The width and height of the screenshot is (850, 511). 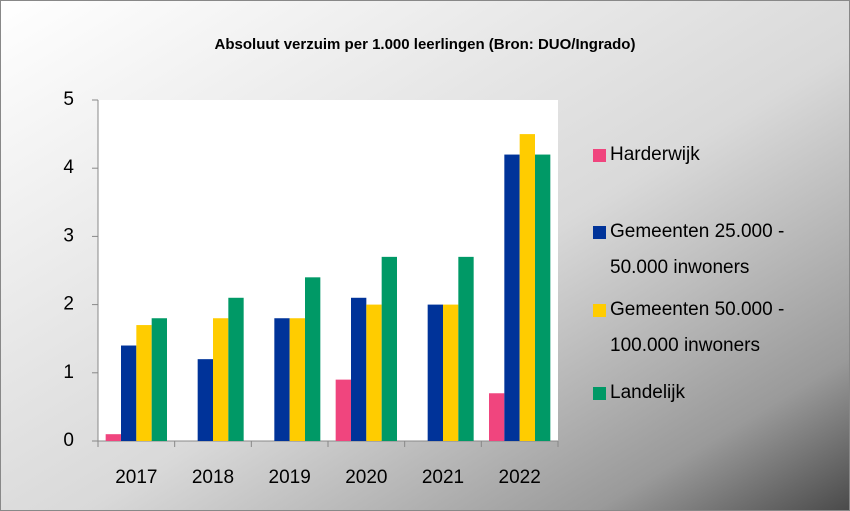 What do you see at coordinates (647, 392) in the screenshot?
I see `legend-label: Landelijk` at bounding box center [647, 392].